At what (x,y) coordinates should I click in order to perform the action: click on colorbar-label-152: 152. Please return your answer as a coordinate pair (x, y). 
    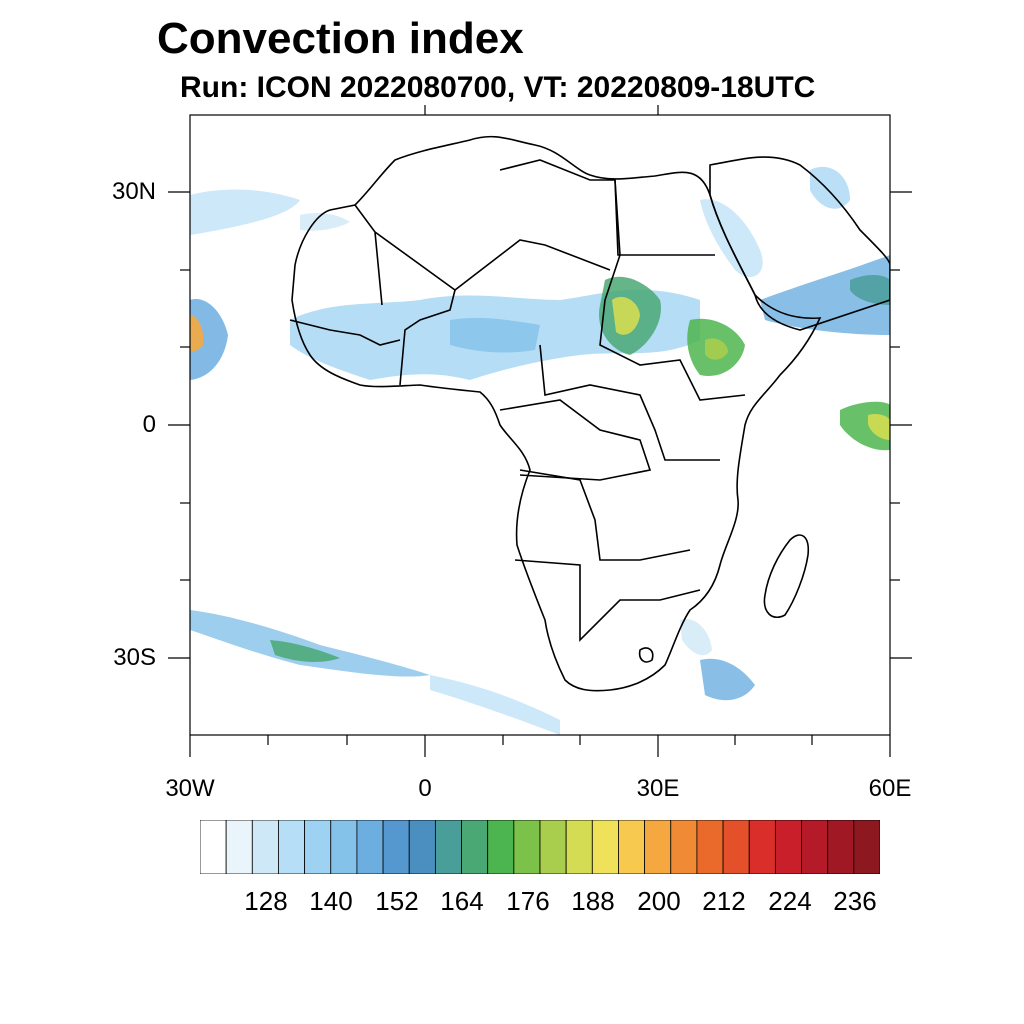
    Looking at the image, I should click on (397, 901).